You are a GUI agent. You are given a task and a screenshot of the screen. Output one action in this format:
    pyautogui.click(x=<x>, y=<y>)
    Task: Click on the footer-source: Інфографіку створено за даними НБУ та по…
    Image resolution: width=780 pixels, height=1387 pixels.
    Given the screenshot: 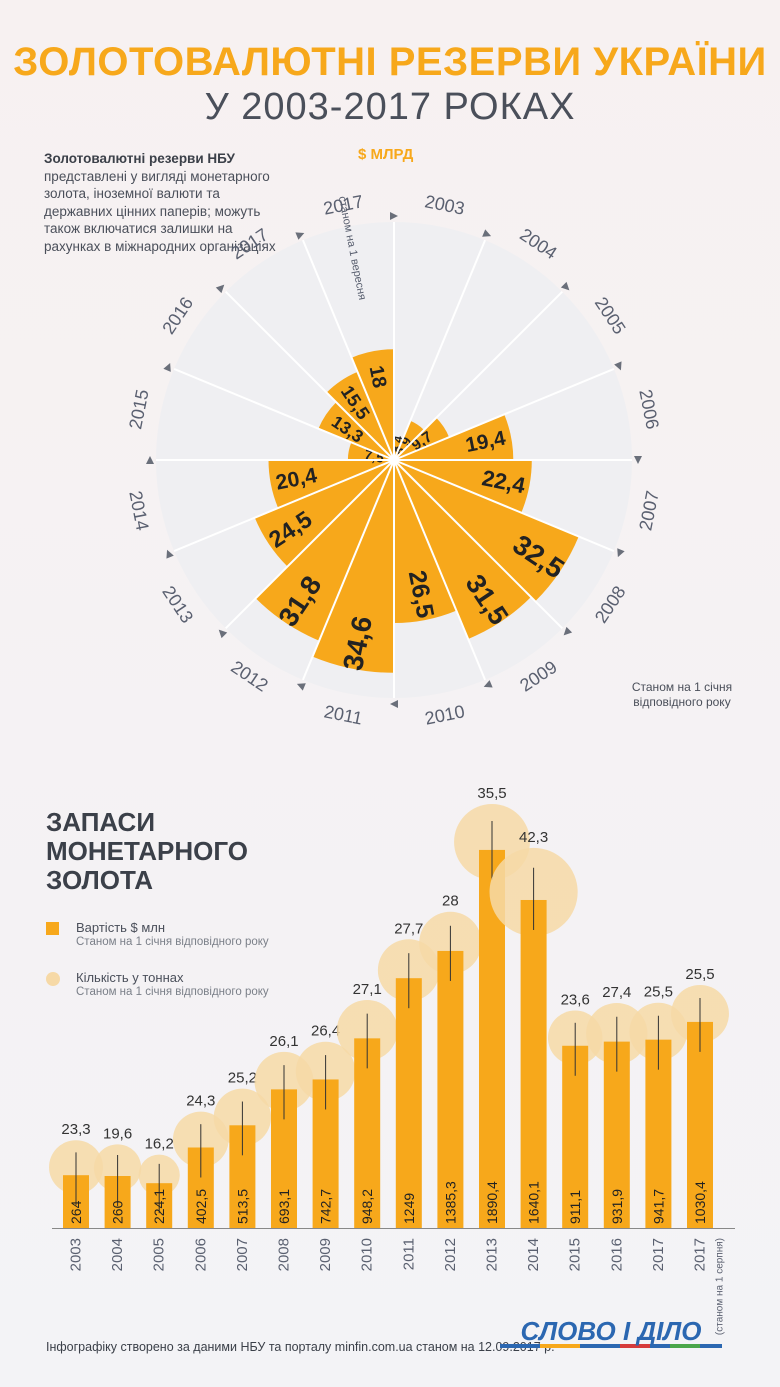 What is the action you would take?
    pyautogui.click(x=300, y=1347)
    